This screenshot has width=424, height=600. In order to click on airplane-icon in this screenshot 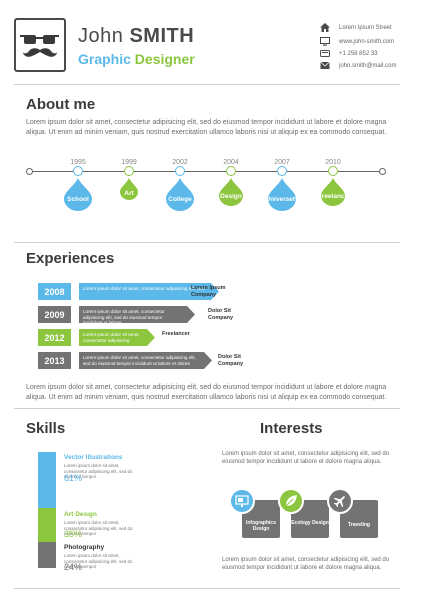, I will do `click(339, 502)`.